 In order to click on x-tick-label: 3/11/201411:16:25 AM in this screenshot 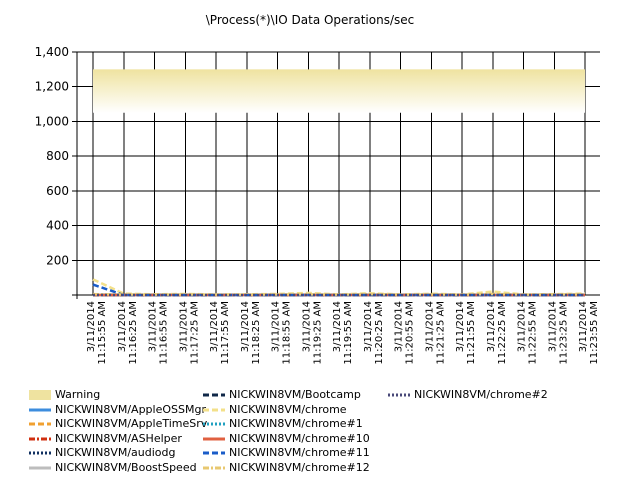, I will do `click(128, 333)`.